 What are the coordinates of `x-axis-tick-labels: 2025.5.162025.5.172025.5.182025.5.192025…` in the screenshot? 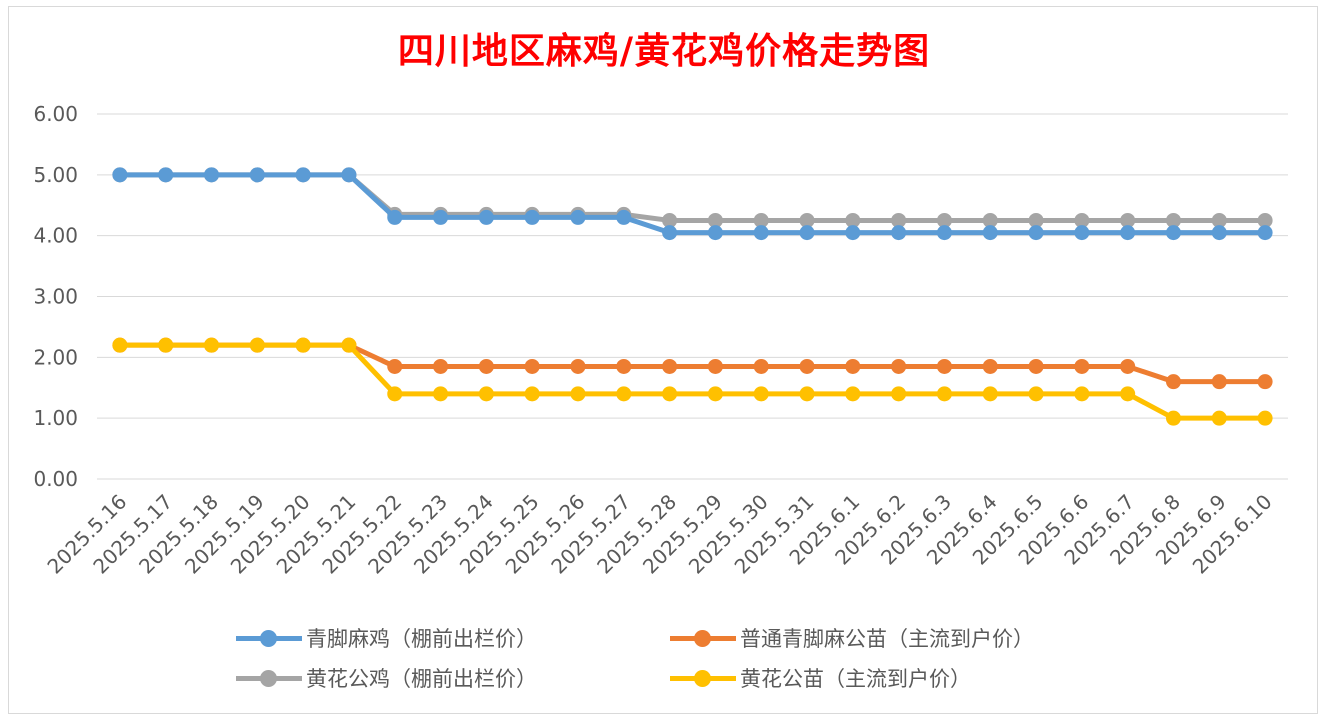 It's located at (659, 534).